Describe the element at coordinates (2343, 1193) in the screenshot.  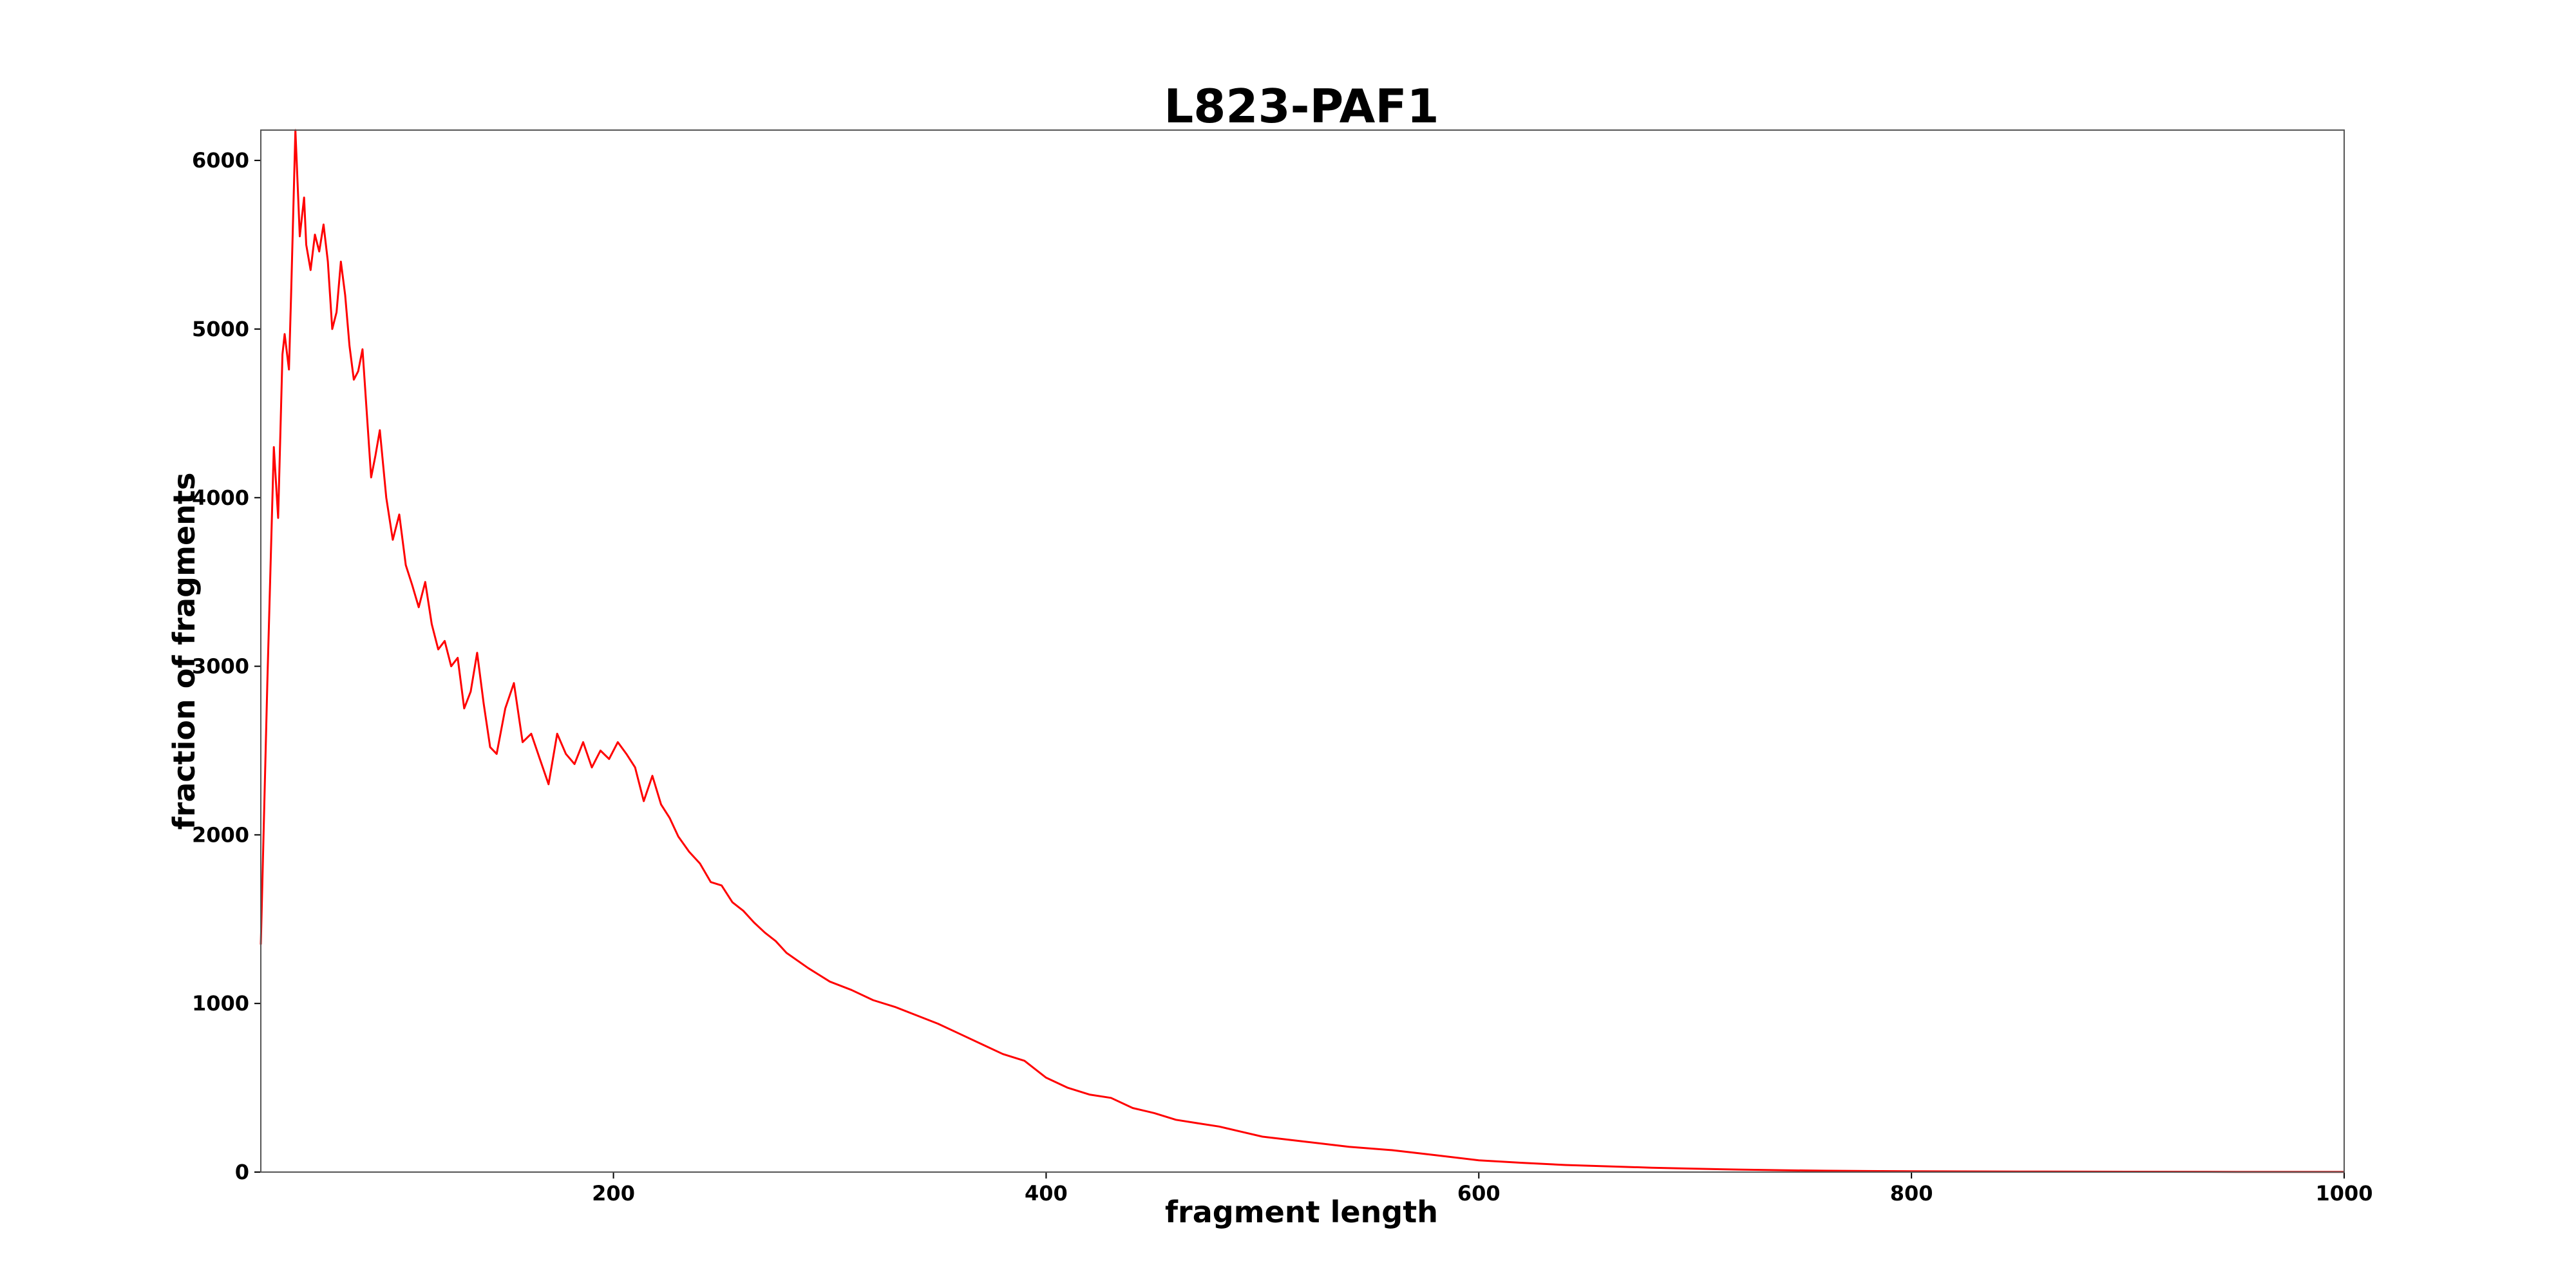
I see `x-tick-label: 1000` at that location.